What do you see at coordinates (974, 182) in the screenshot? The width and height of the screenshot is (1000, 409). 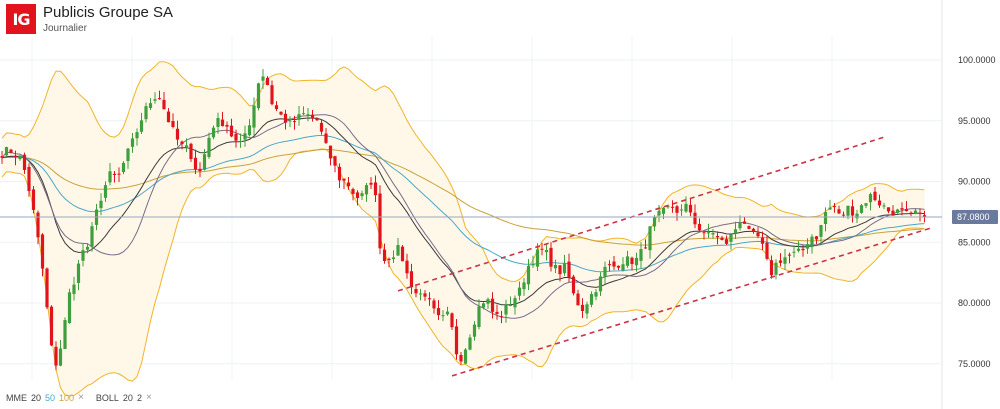 I see `y-tick-label: 90.0000` at bounding box center [974, 182].